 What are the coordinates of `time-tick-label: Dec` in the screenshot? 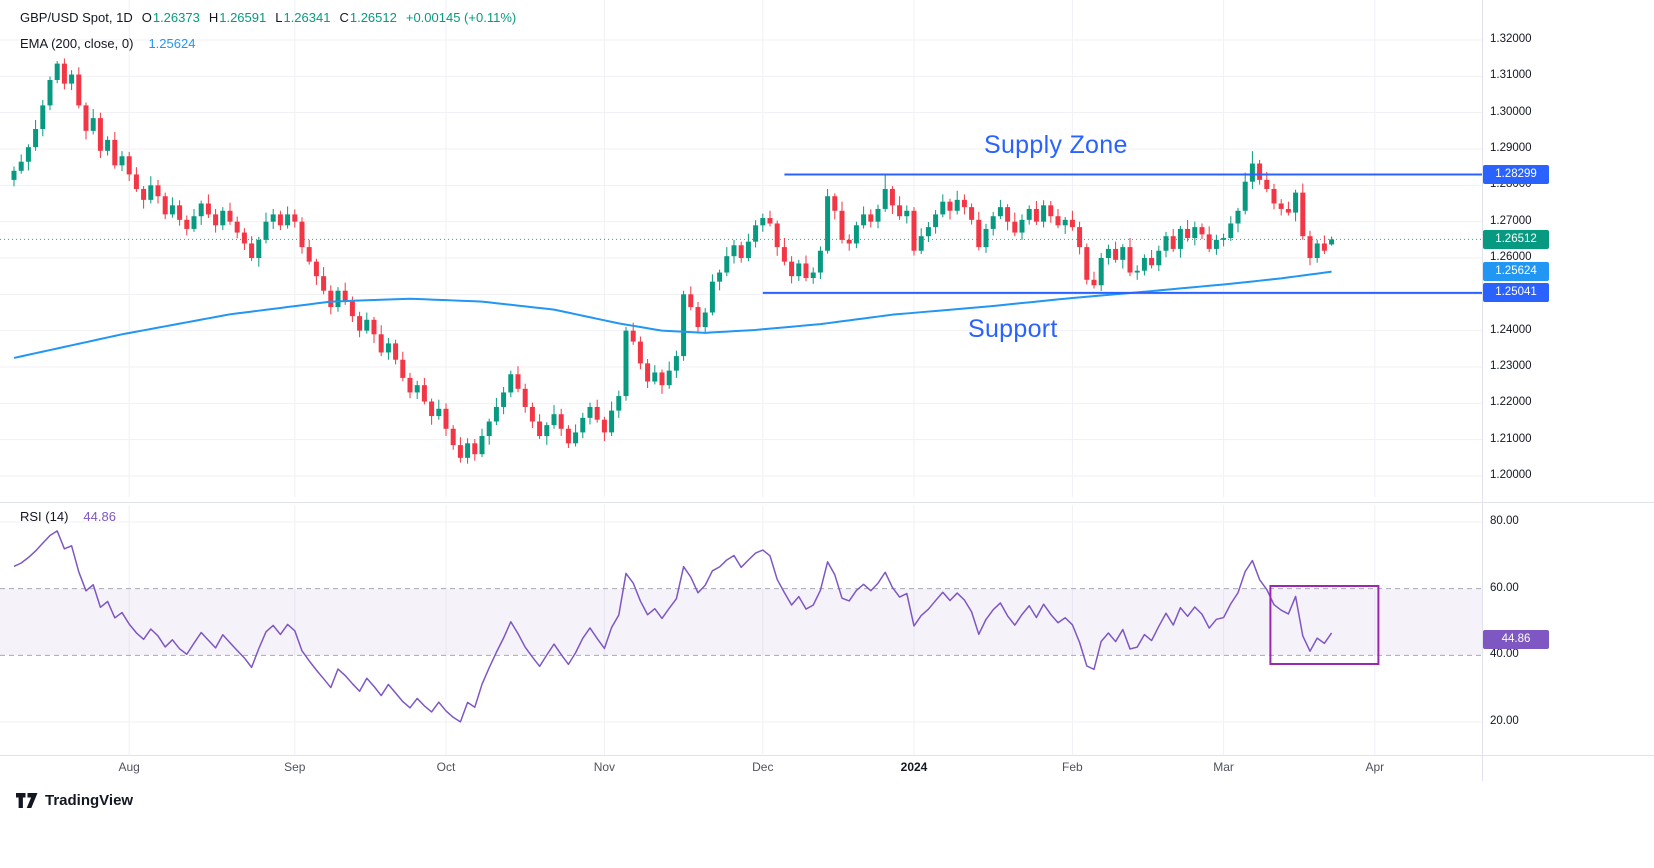 It's located at (763, 767).